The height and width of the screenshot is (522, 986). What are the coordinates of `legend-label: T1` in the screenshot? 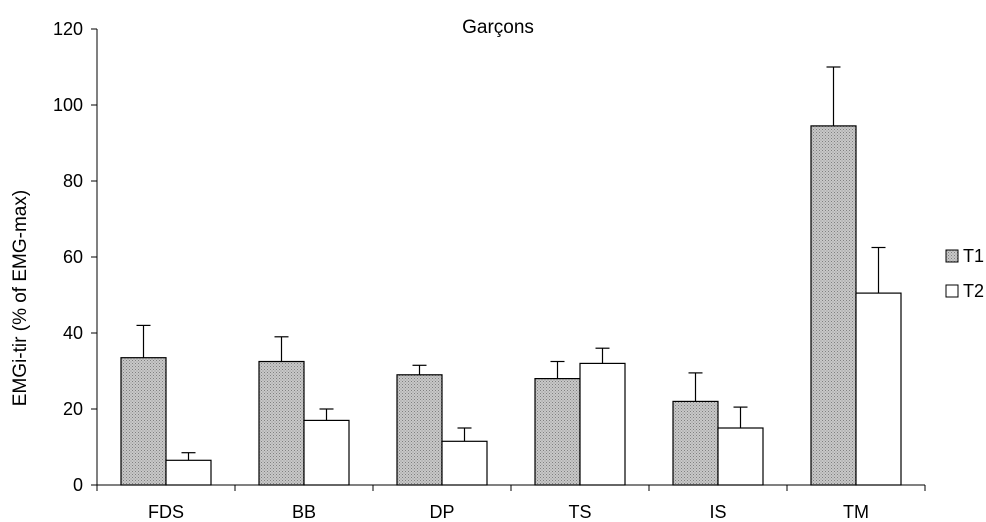 It's located at (973, 256).